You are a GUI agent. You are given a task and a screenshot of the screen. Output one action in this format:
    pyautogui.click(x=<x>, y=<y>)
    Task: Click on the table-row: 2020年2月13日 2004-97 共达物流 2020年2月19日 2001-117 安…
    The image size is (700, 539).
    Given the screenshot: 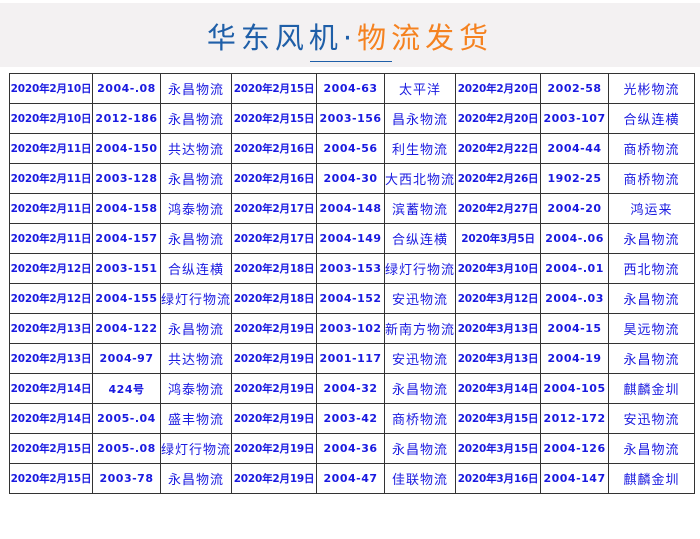 What is the action you would take?
    pyautogui.click(x=352, y=358)
    